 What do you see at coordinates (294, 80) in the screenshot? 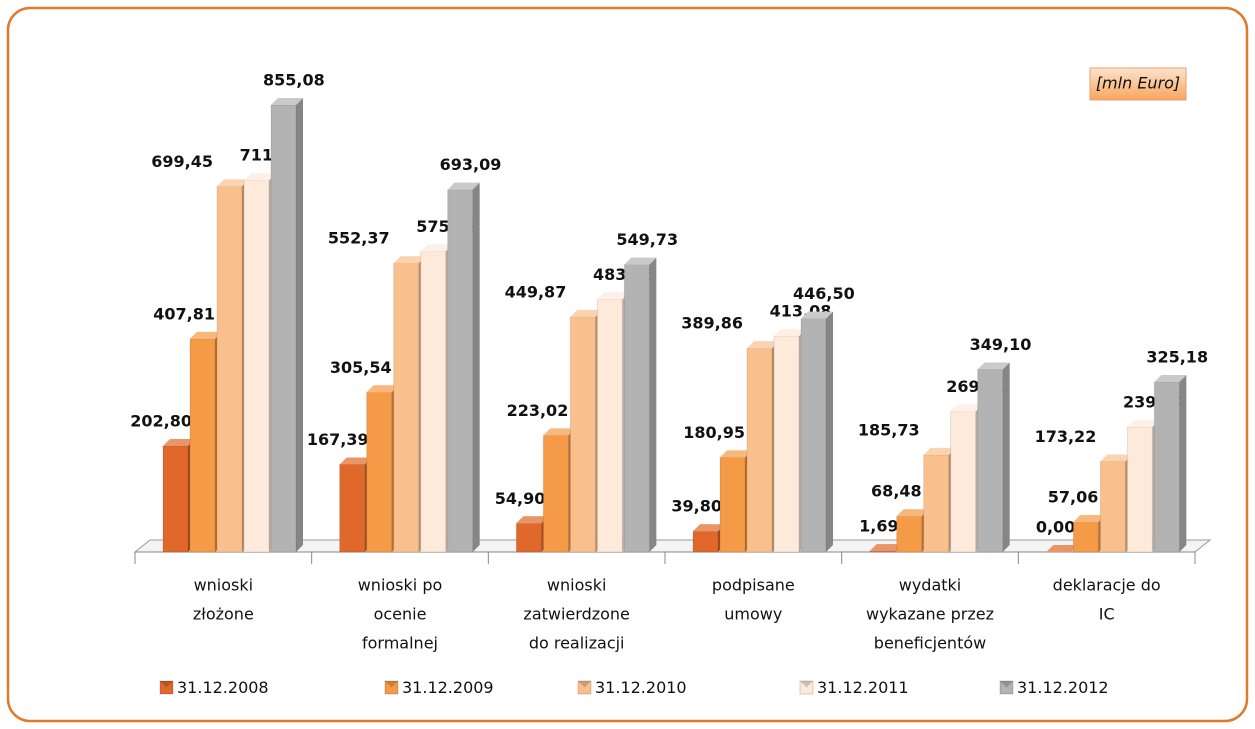
I see `value-label: 855,08` at bounding box center [294, 80].